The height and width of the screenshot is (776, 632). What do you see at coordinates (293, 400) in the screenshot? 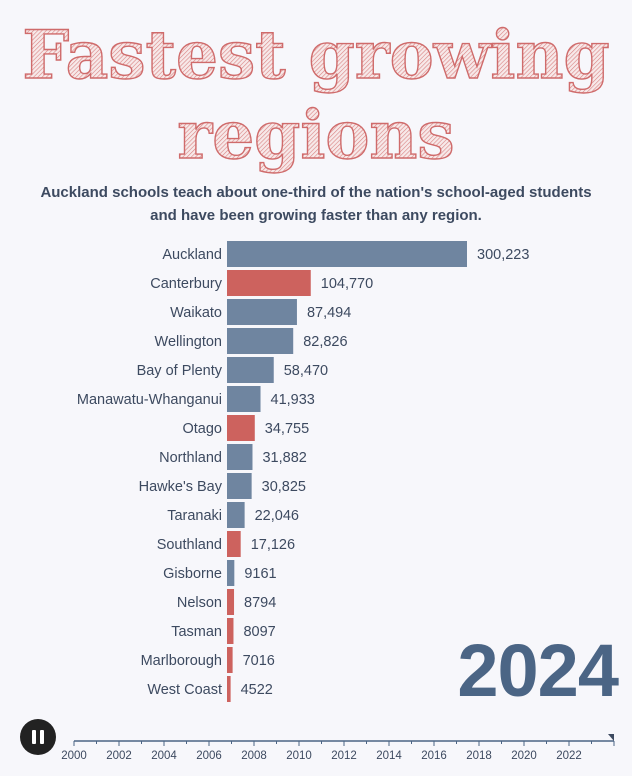
I see `value-label: 41,933` at bounding box center [293, 400].